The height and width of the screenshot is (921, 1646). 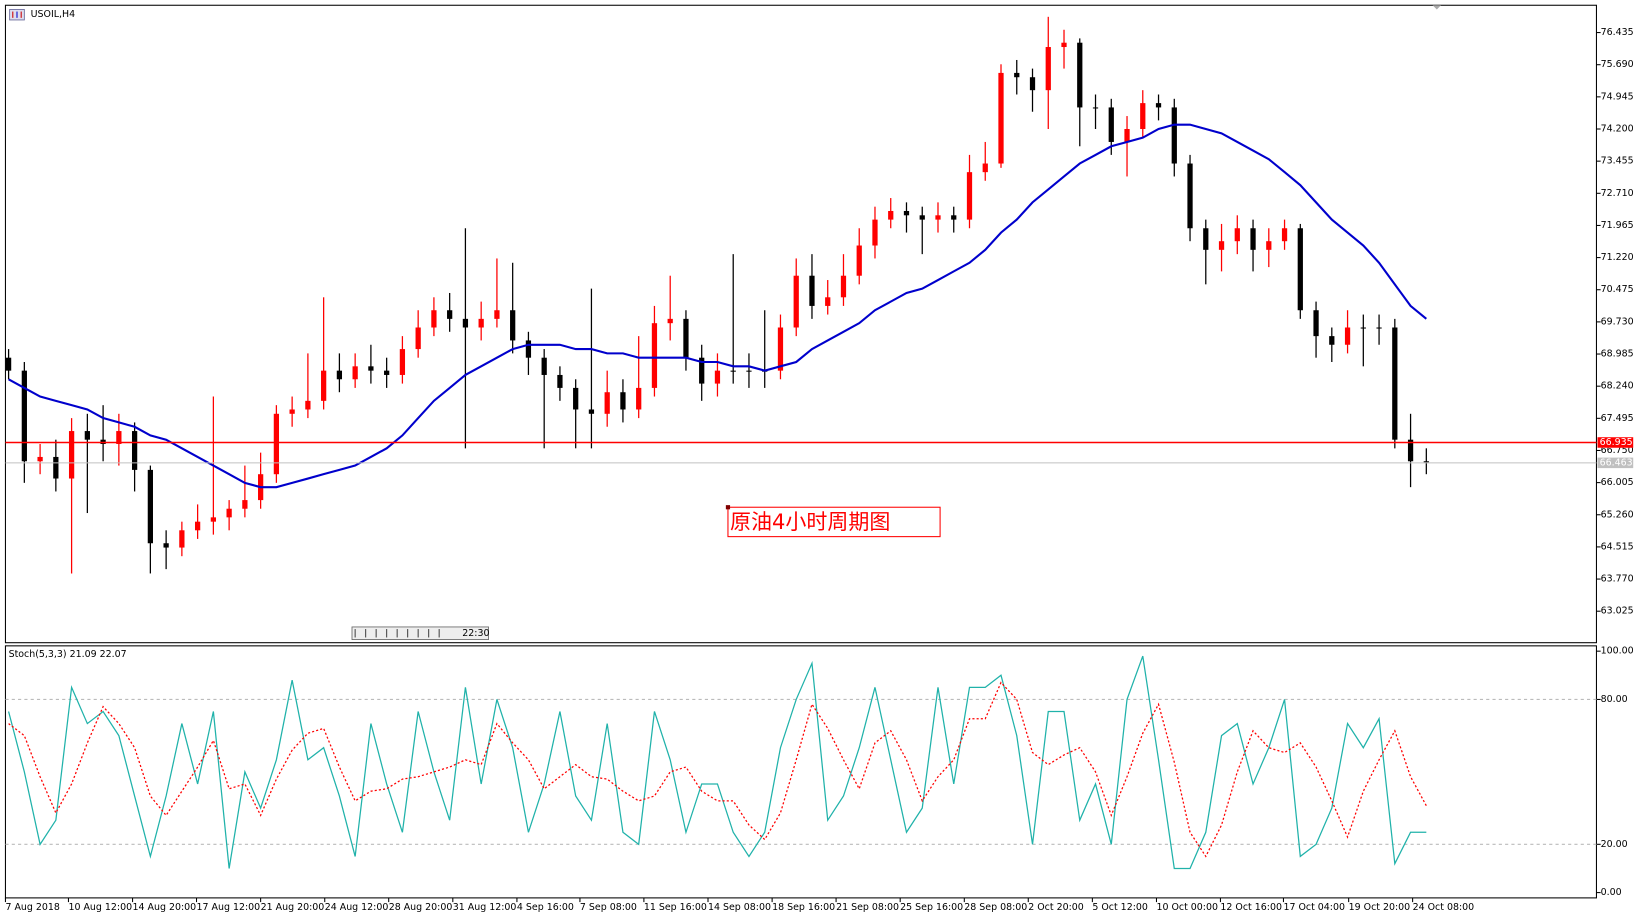 What do you see at coordinates (675, 907) in the screenshot?
I see `x-tick-label: 11 Sep 16:00` at bounding box center [675, 907].